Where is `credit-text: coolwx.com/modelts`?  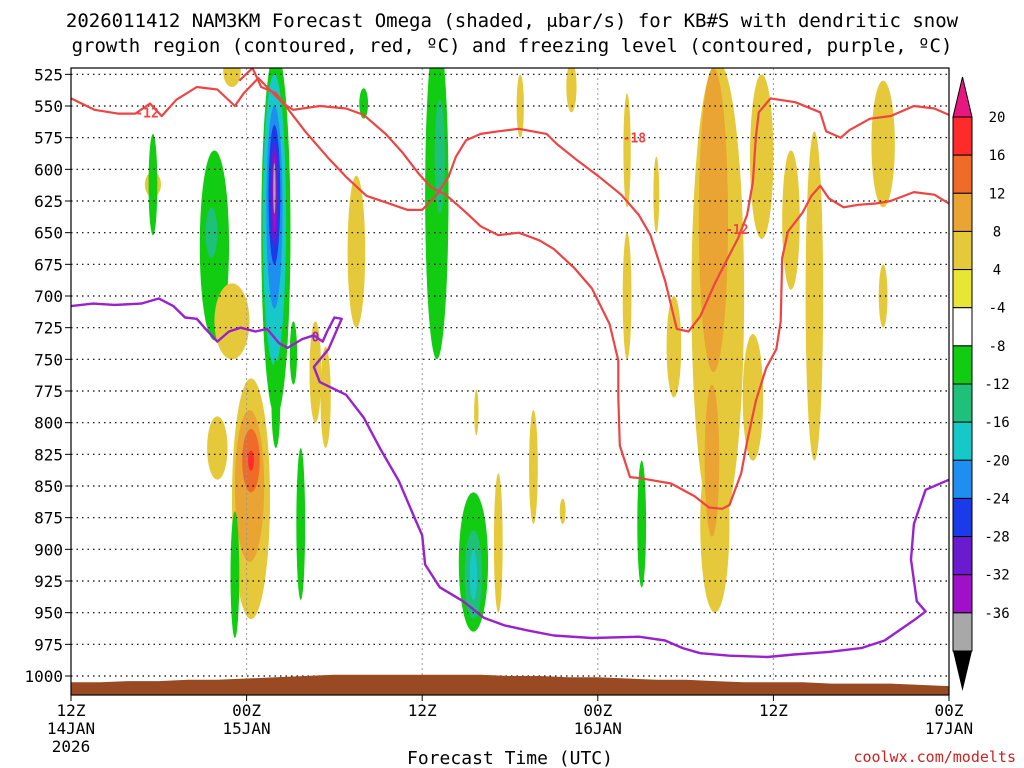 credit-text: coolwx.com/modelts is located at coordinates (934, 757).